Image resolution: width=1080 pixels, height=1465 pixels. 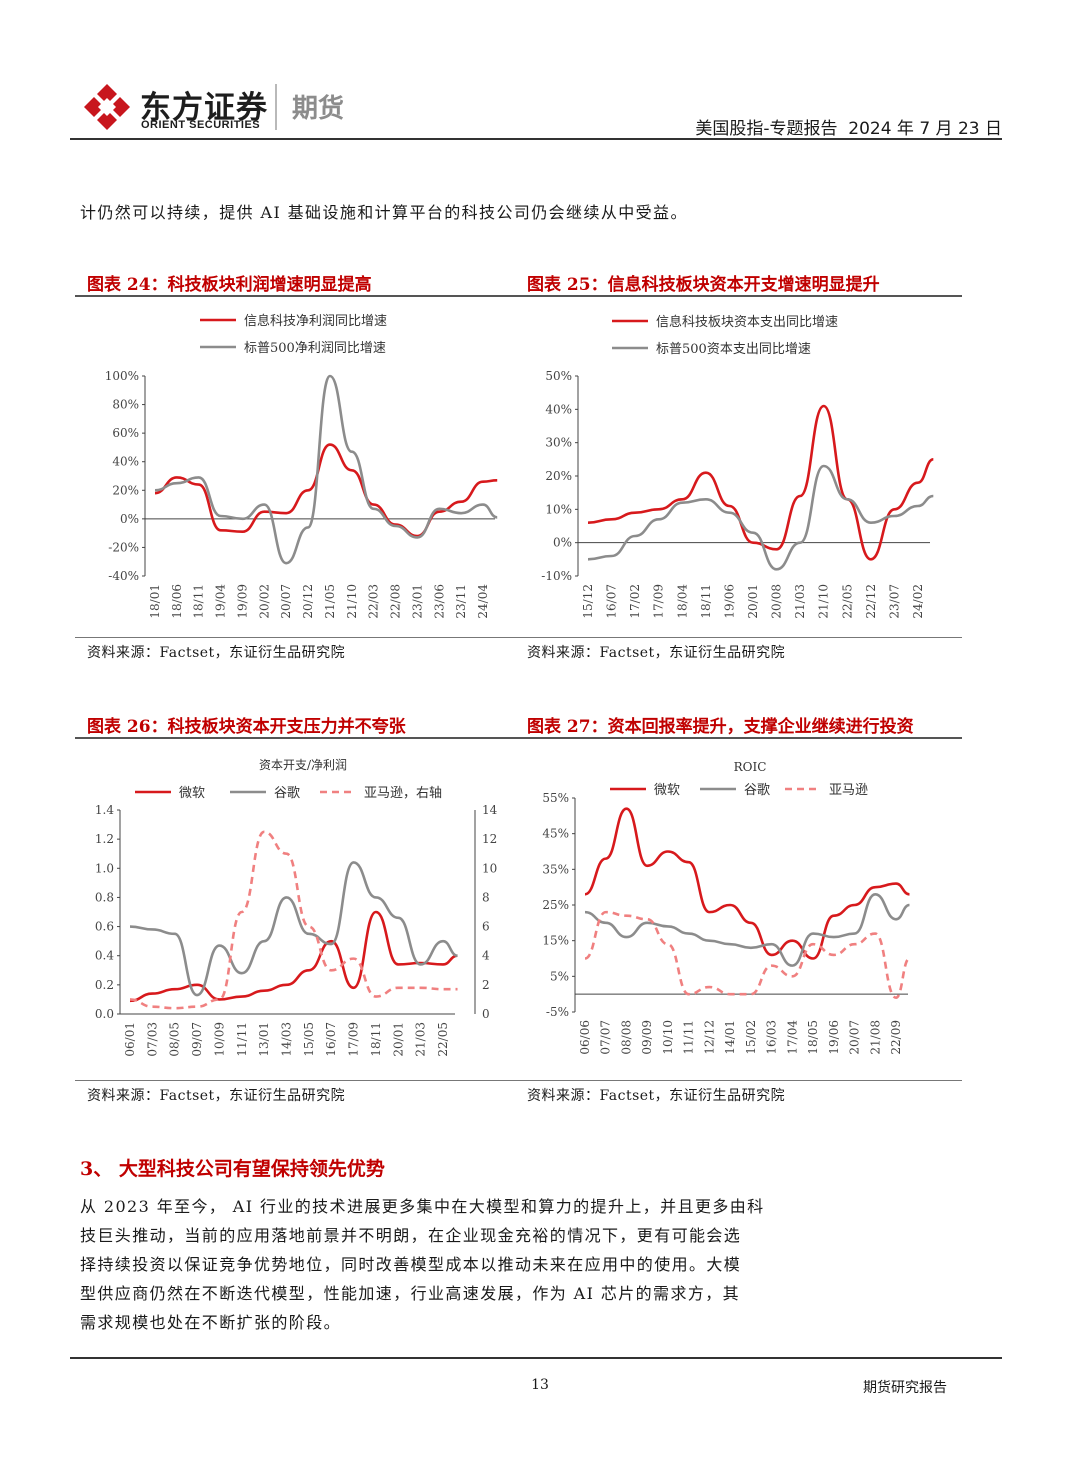 I want to click on y2-tick-label: 8, so click(x=486, y=897).